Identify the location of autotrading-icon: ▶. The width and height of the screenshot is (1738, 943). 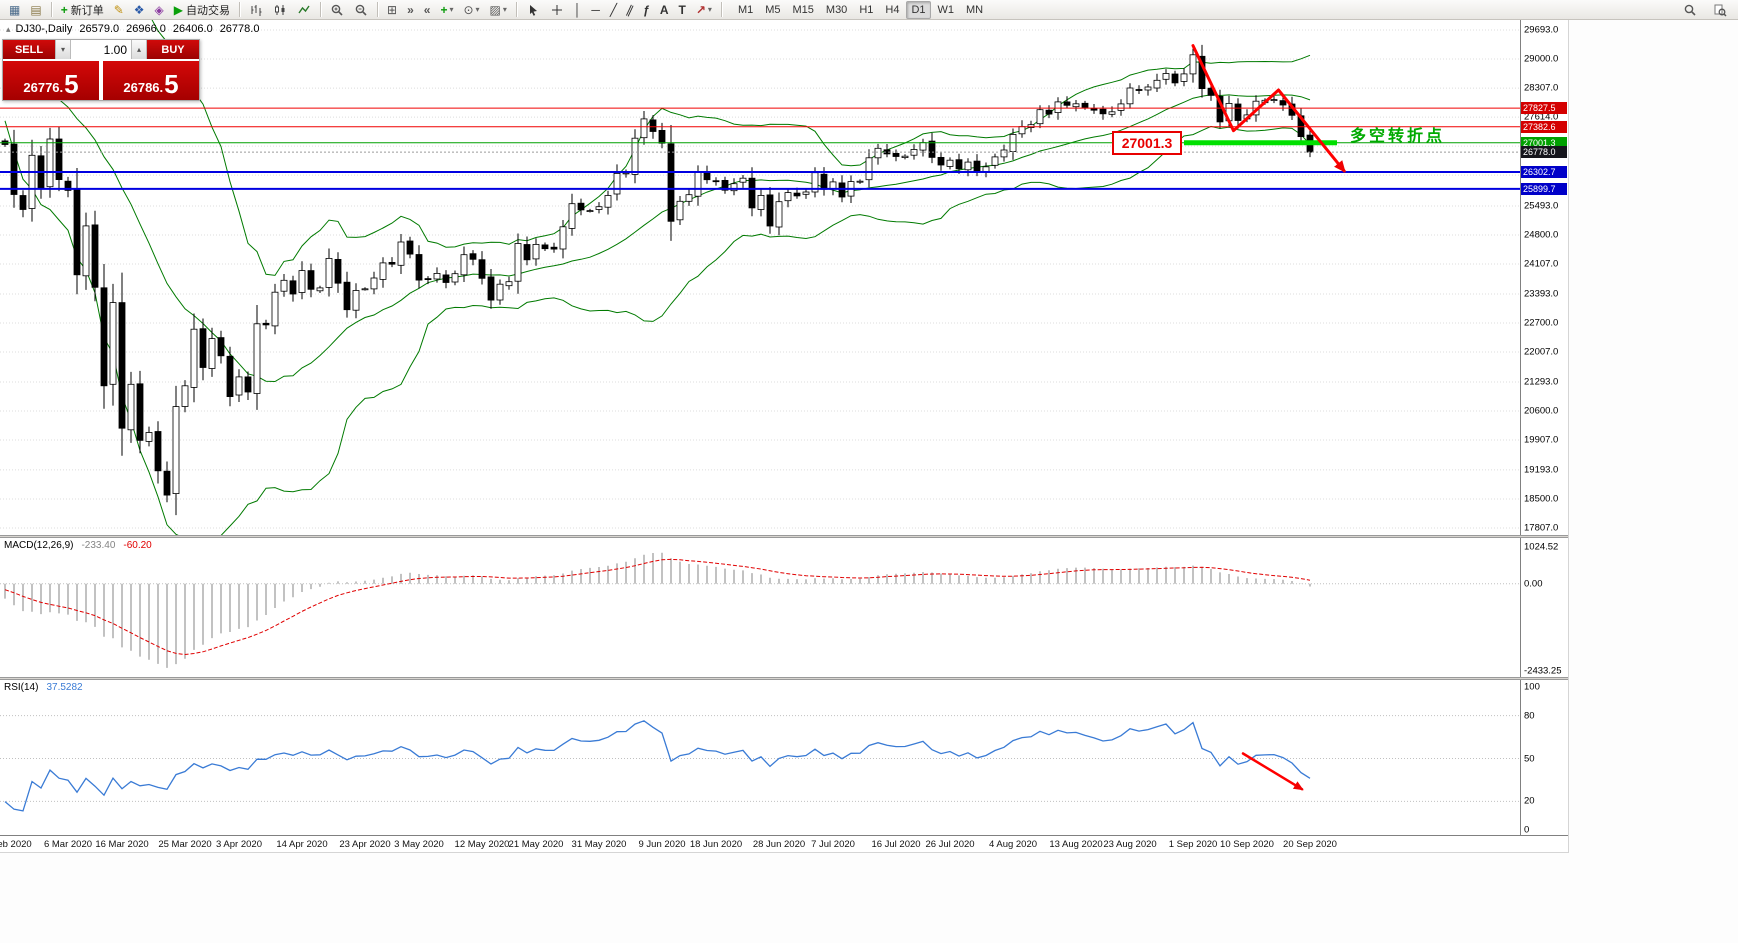
(178, 9).